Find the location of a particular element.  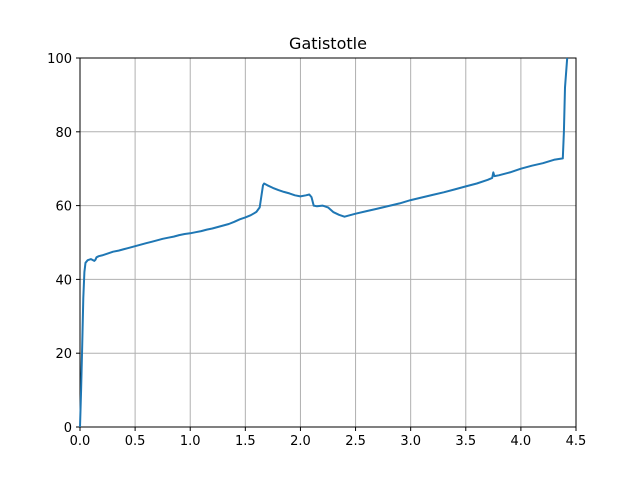

x-tick-label: 1.5 is located at coordinates (245, 441).